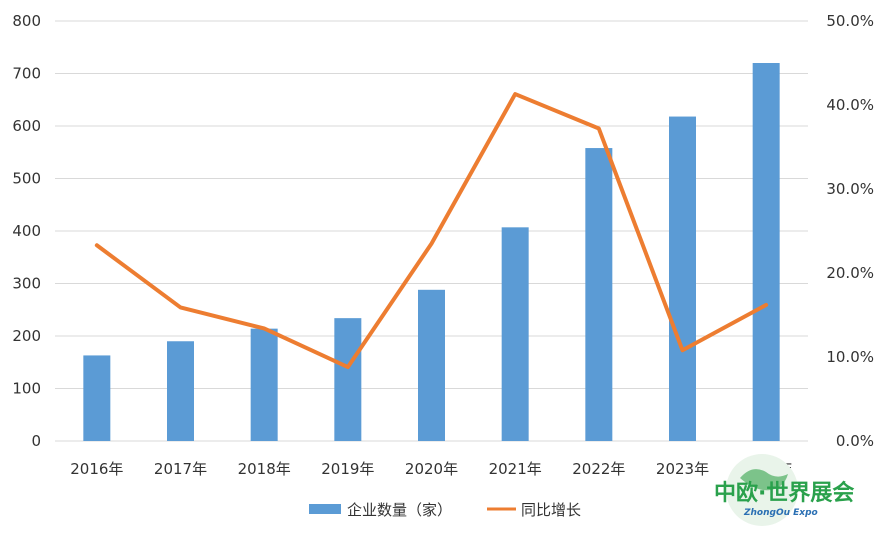 The image size is (886, 536). Describe the element at coordinates (850, 189) in the screenshot. I see `y-right-tick-label: 30.0%` at that location.